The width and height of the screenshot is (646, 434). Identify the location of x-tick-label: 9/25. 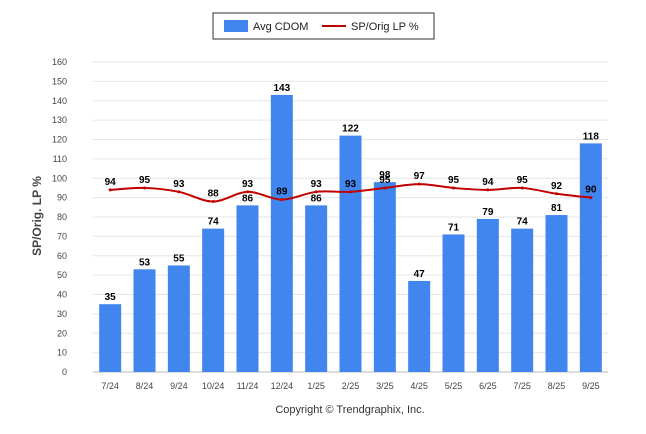
(591, 386).